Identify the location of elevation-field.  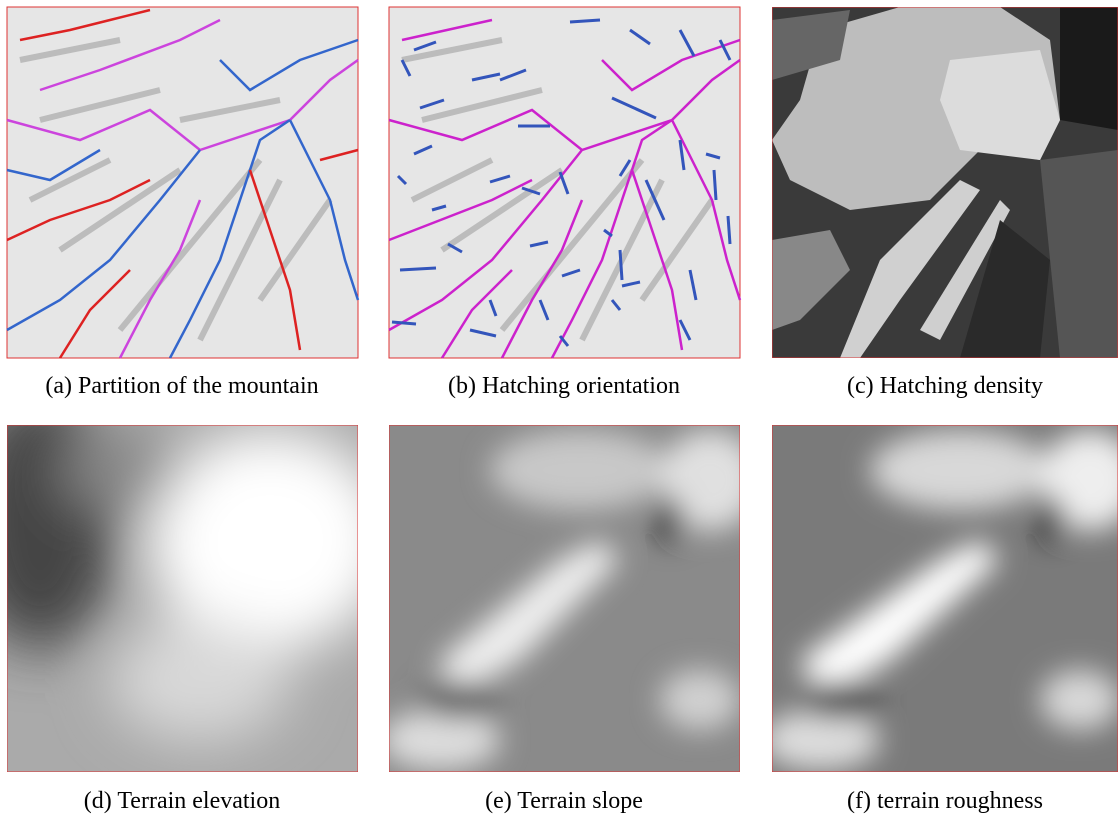
(182, 582).